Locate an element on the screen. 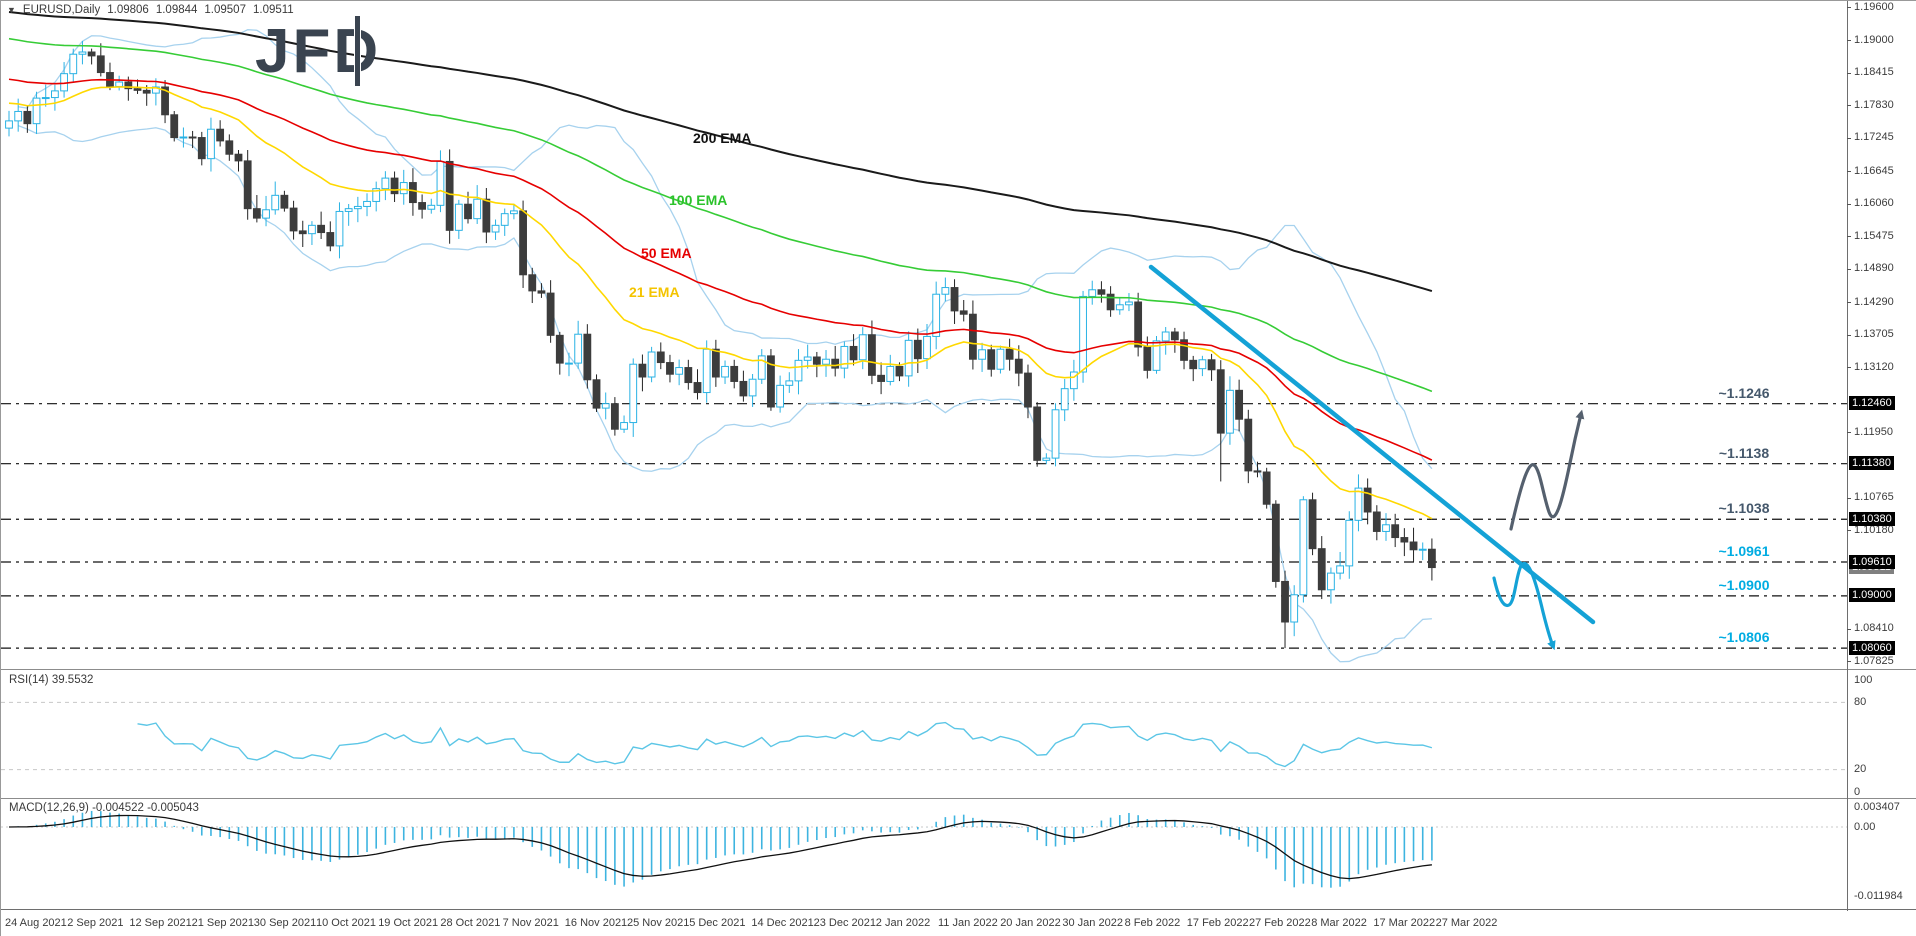  date-label: 10 Oct 2021 is located at coordinates (346, 923).